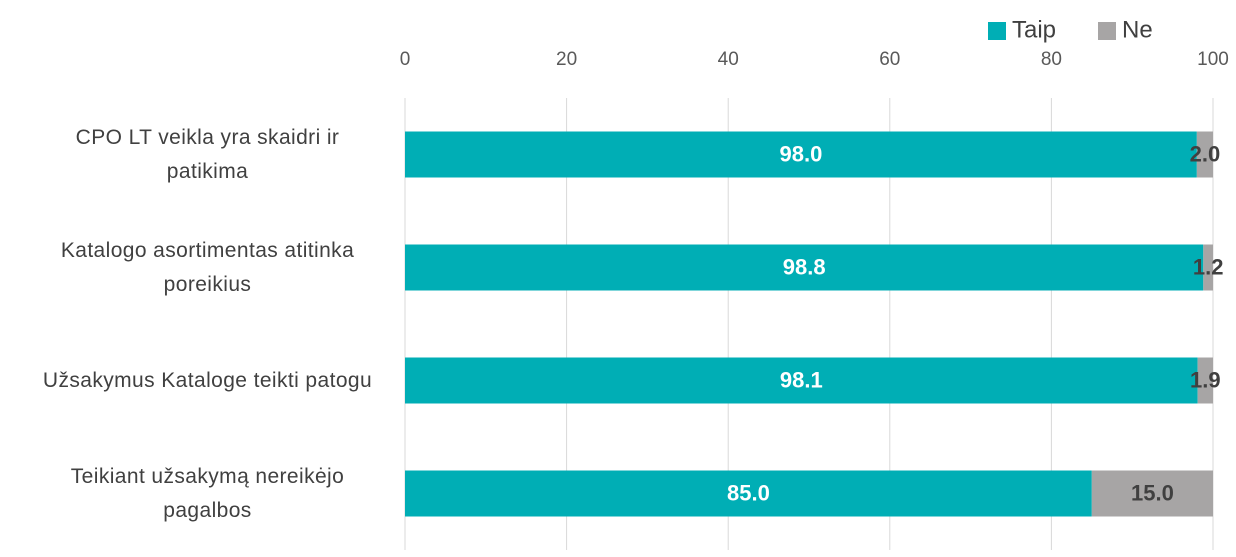 The width and height of the screenshot is (1236, 557). I want to click on x-tick-label: 0, so click(405, 59).